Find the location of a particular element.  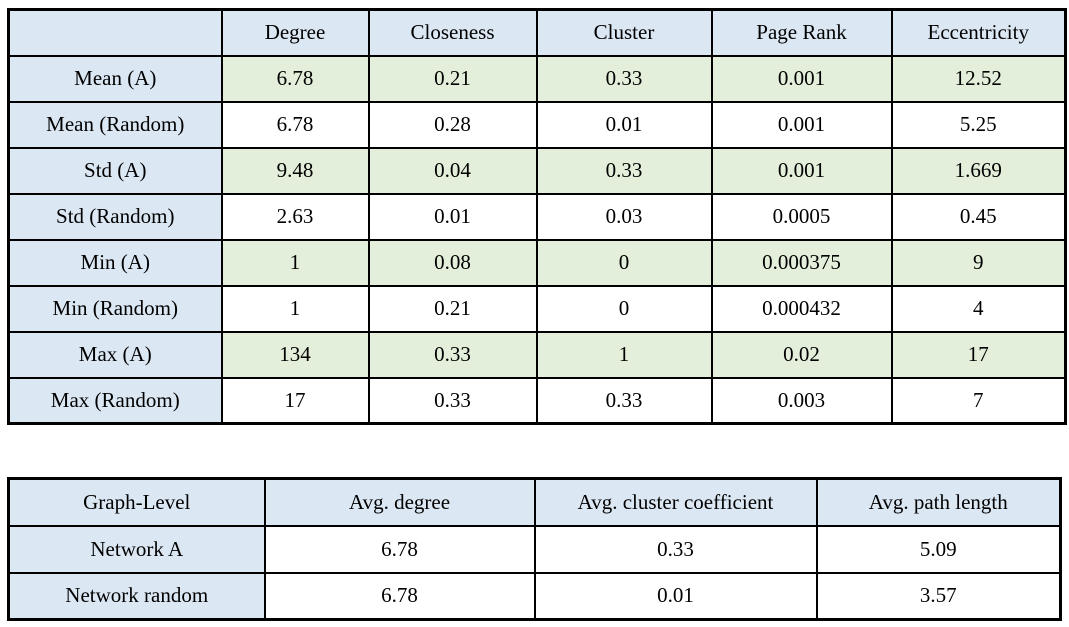

table-cell: 0.03 is located at coordinates (624, 216).